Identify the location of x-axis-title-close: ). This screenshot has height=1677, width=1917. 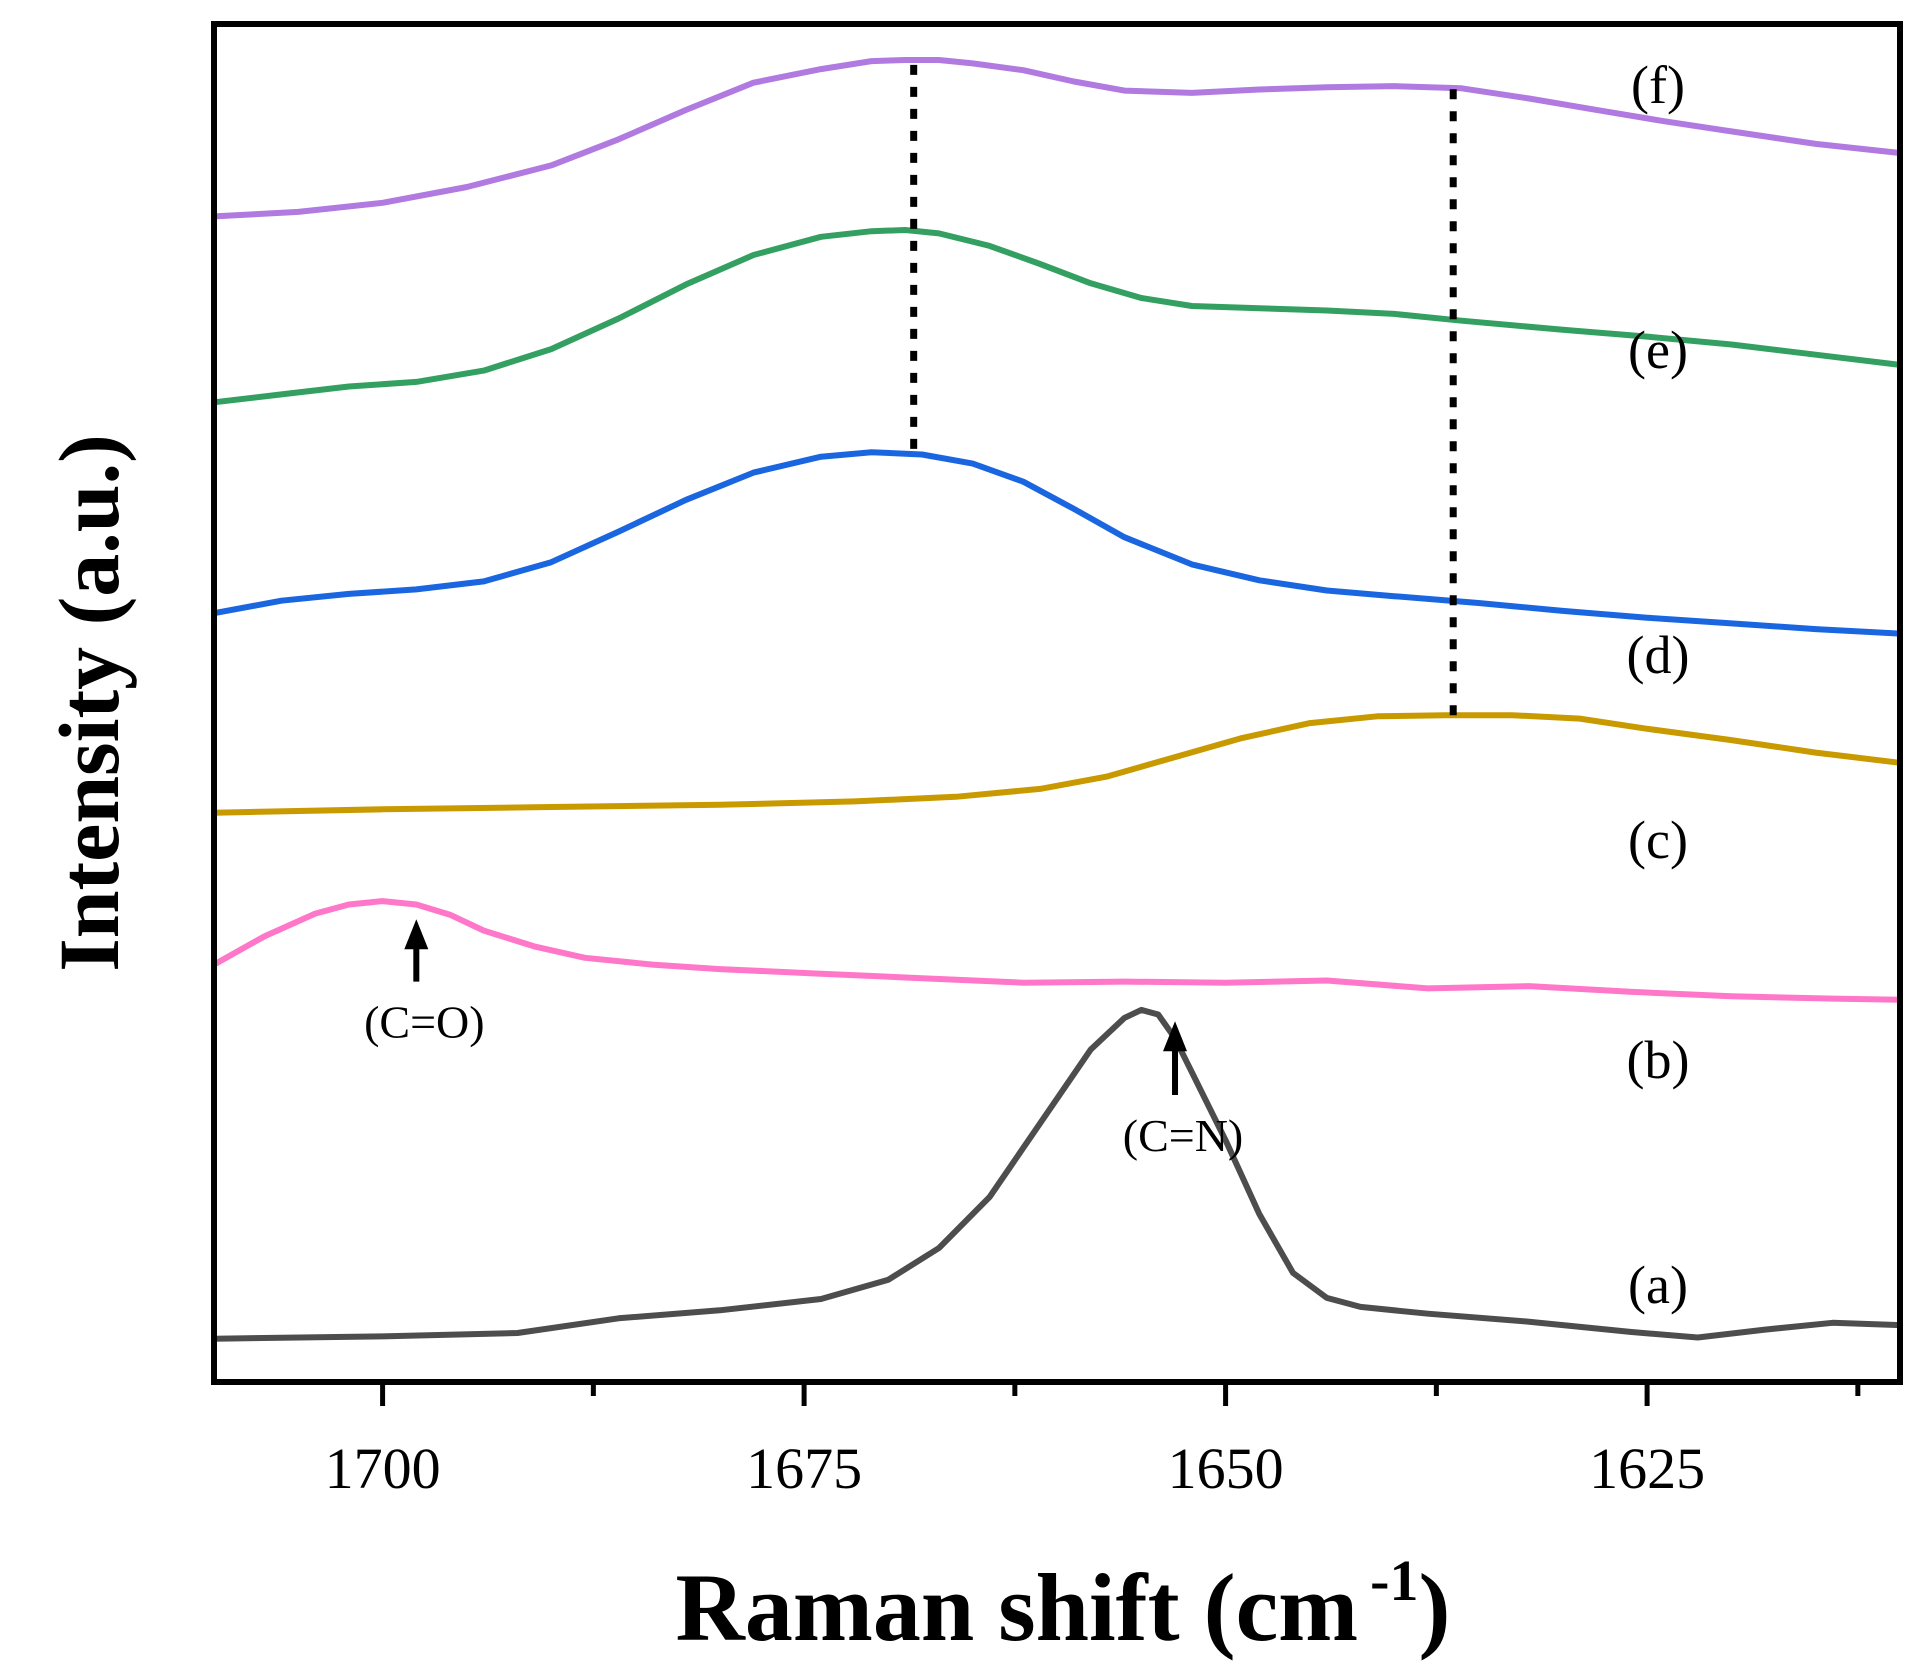
(1434, 1607).